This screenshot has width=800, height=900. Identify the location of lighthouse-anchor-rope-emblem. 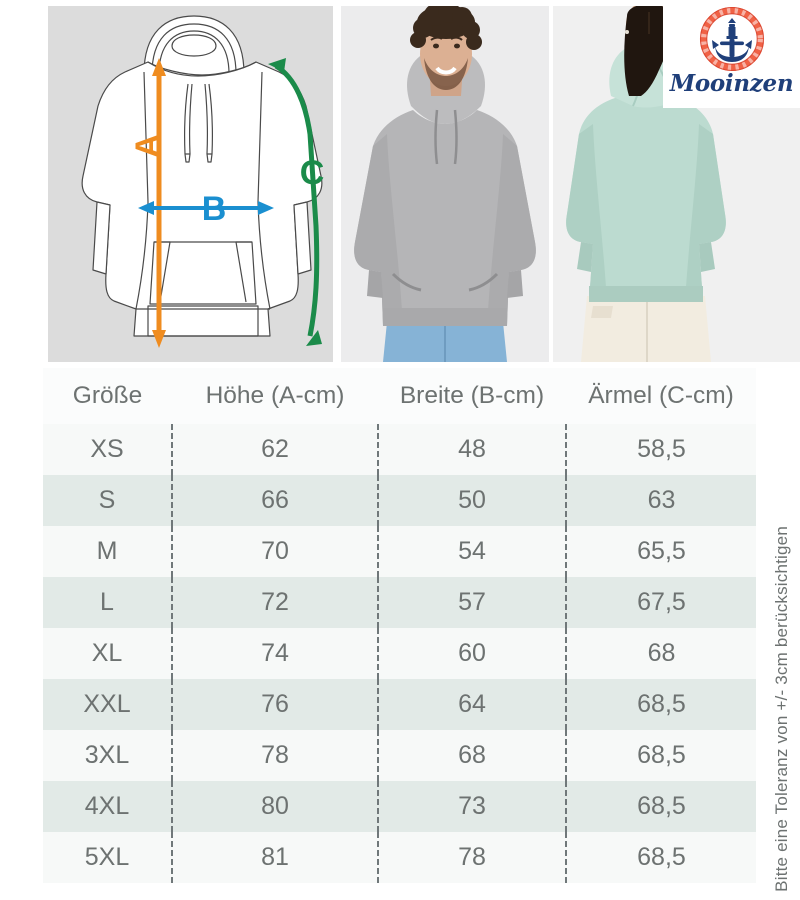
(732, 39).